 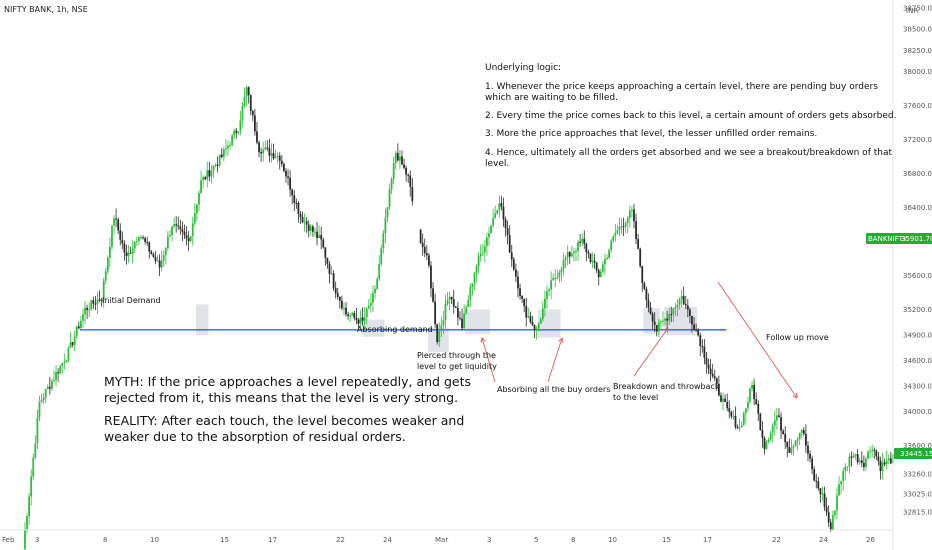 What do you see at coordinates (917, 335) in the screenshot?
I see `y-tick-label: 34900.00` at bounding box center [917, 335].